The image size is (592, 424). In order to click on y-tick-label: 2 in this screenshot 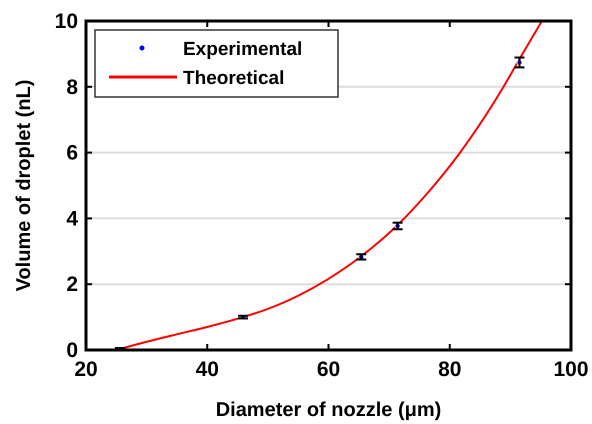, I will do `click(72, 284)`.